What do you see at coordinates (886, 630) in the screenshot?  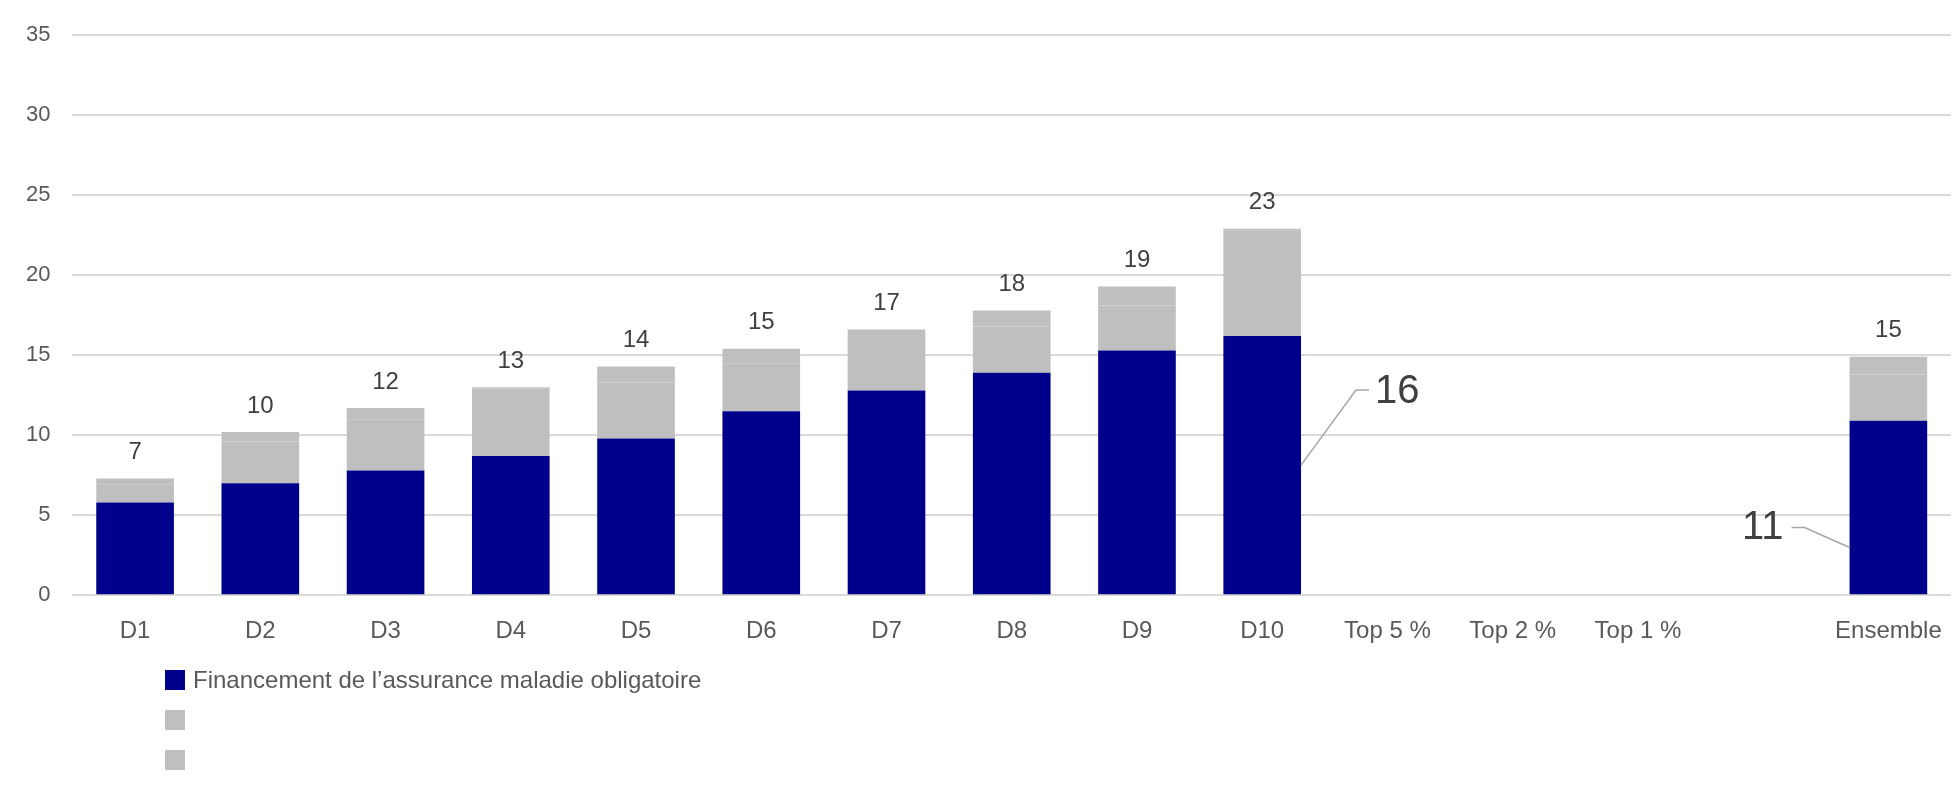 I see `x-tick-label: D7` at bounding box center [886, 630].